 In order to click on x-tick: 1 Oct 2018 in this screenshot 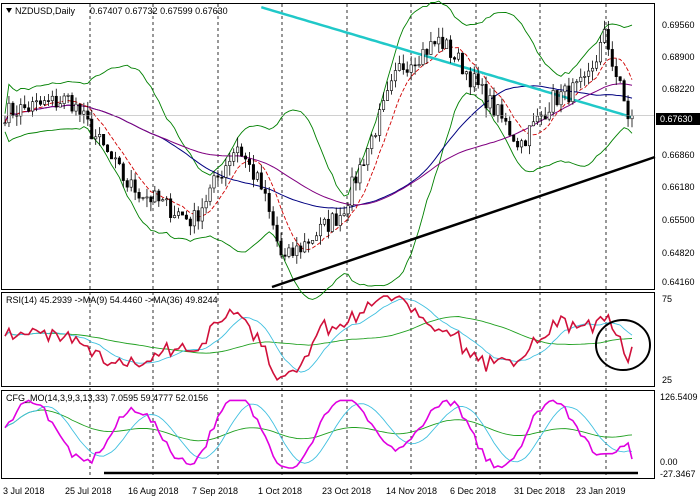, I will do `click(280, 491)`.